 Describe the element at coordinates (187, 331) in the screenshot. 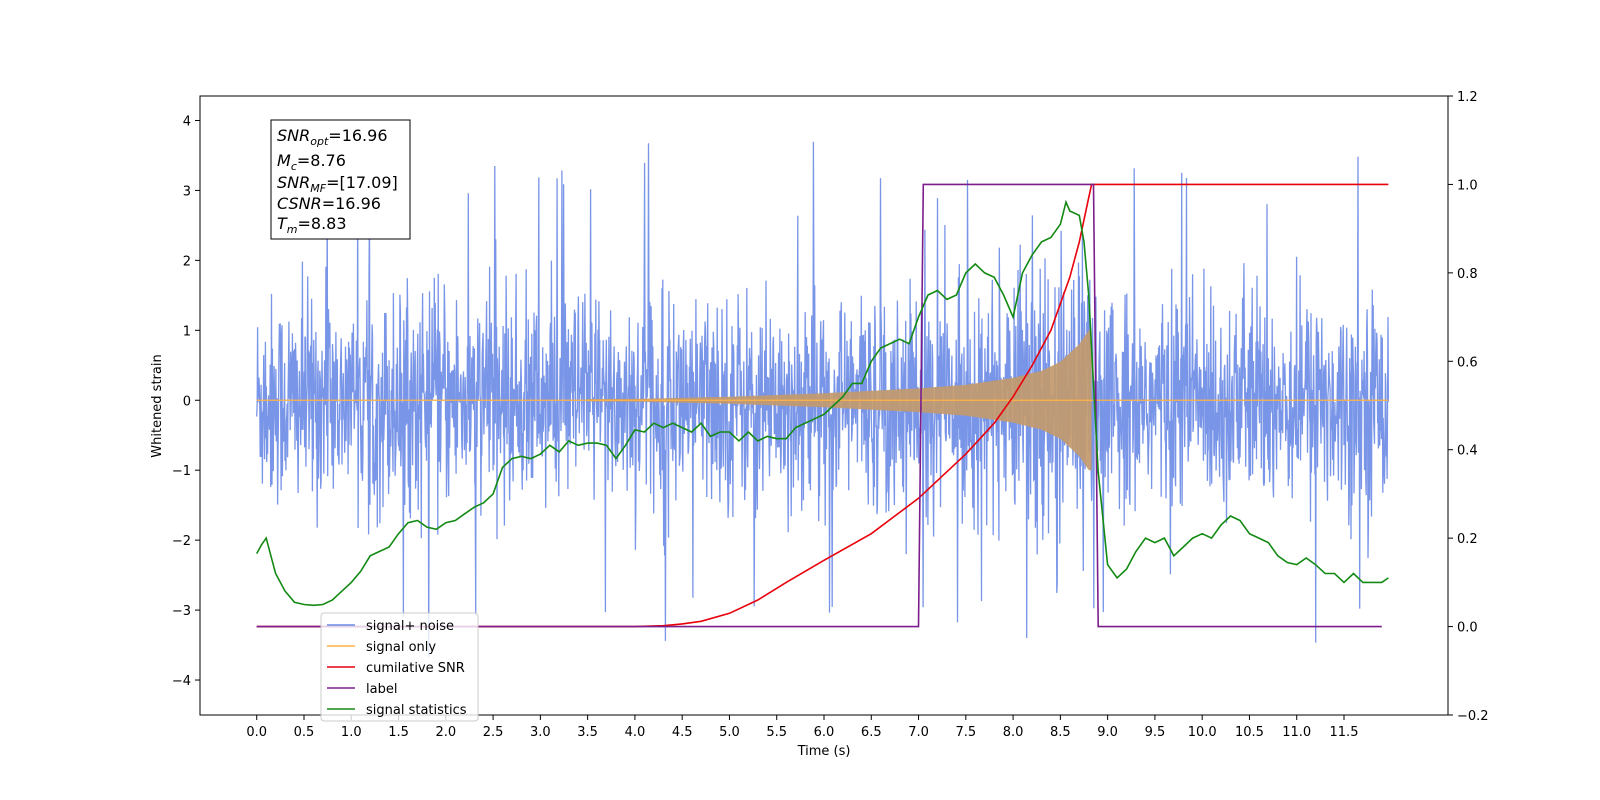

I see `y-tick-label: 1` at that location.